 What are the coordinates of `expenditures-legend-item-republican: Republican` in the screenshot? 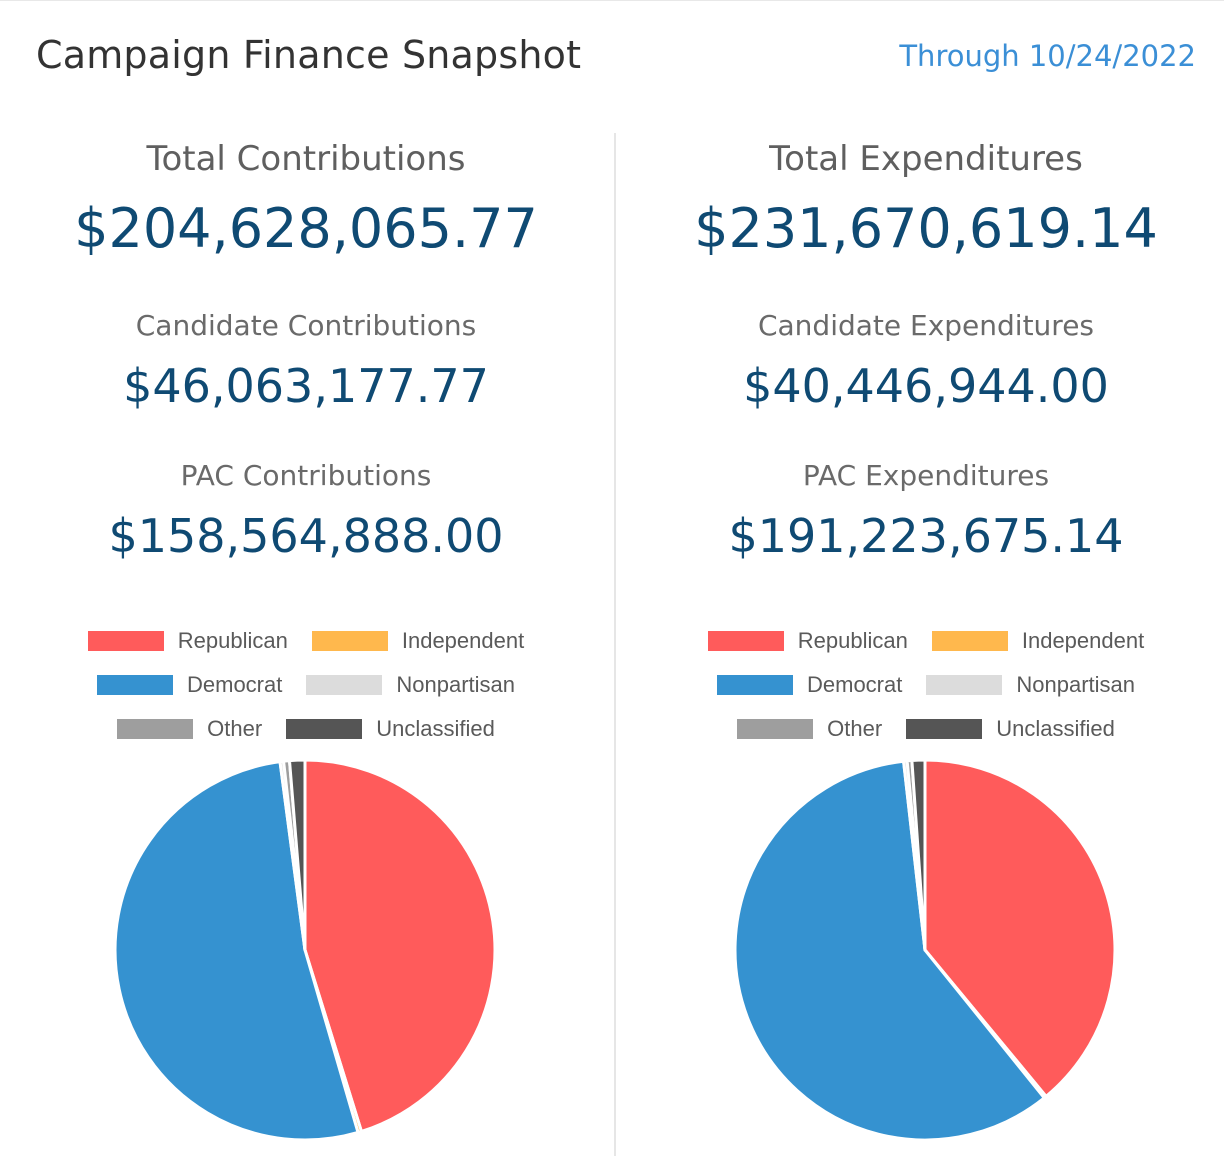 It's located at (807, 641).